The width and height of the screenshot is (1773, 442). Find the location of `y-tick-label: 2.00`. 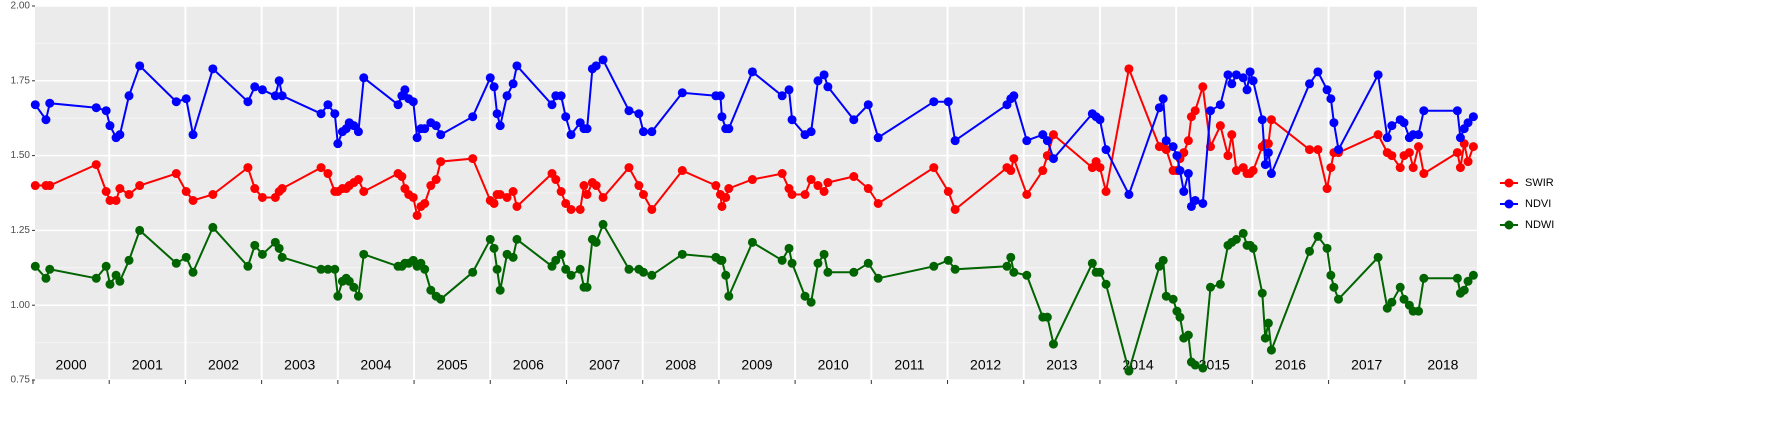

y-tick-label: 2.00 is located at coordinates (21, 6).